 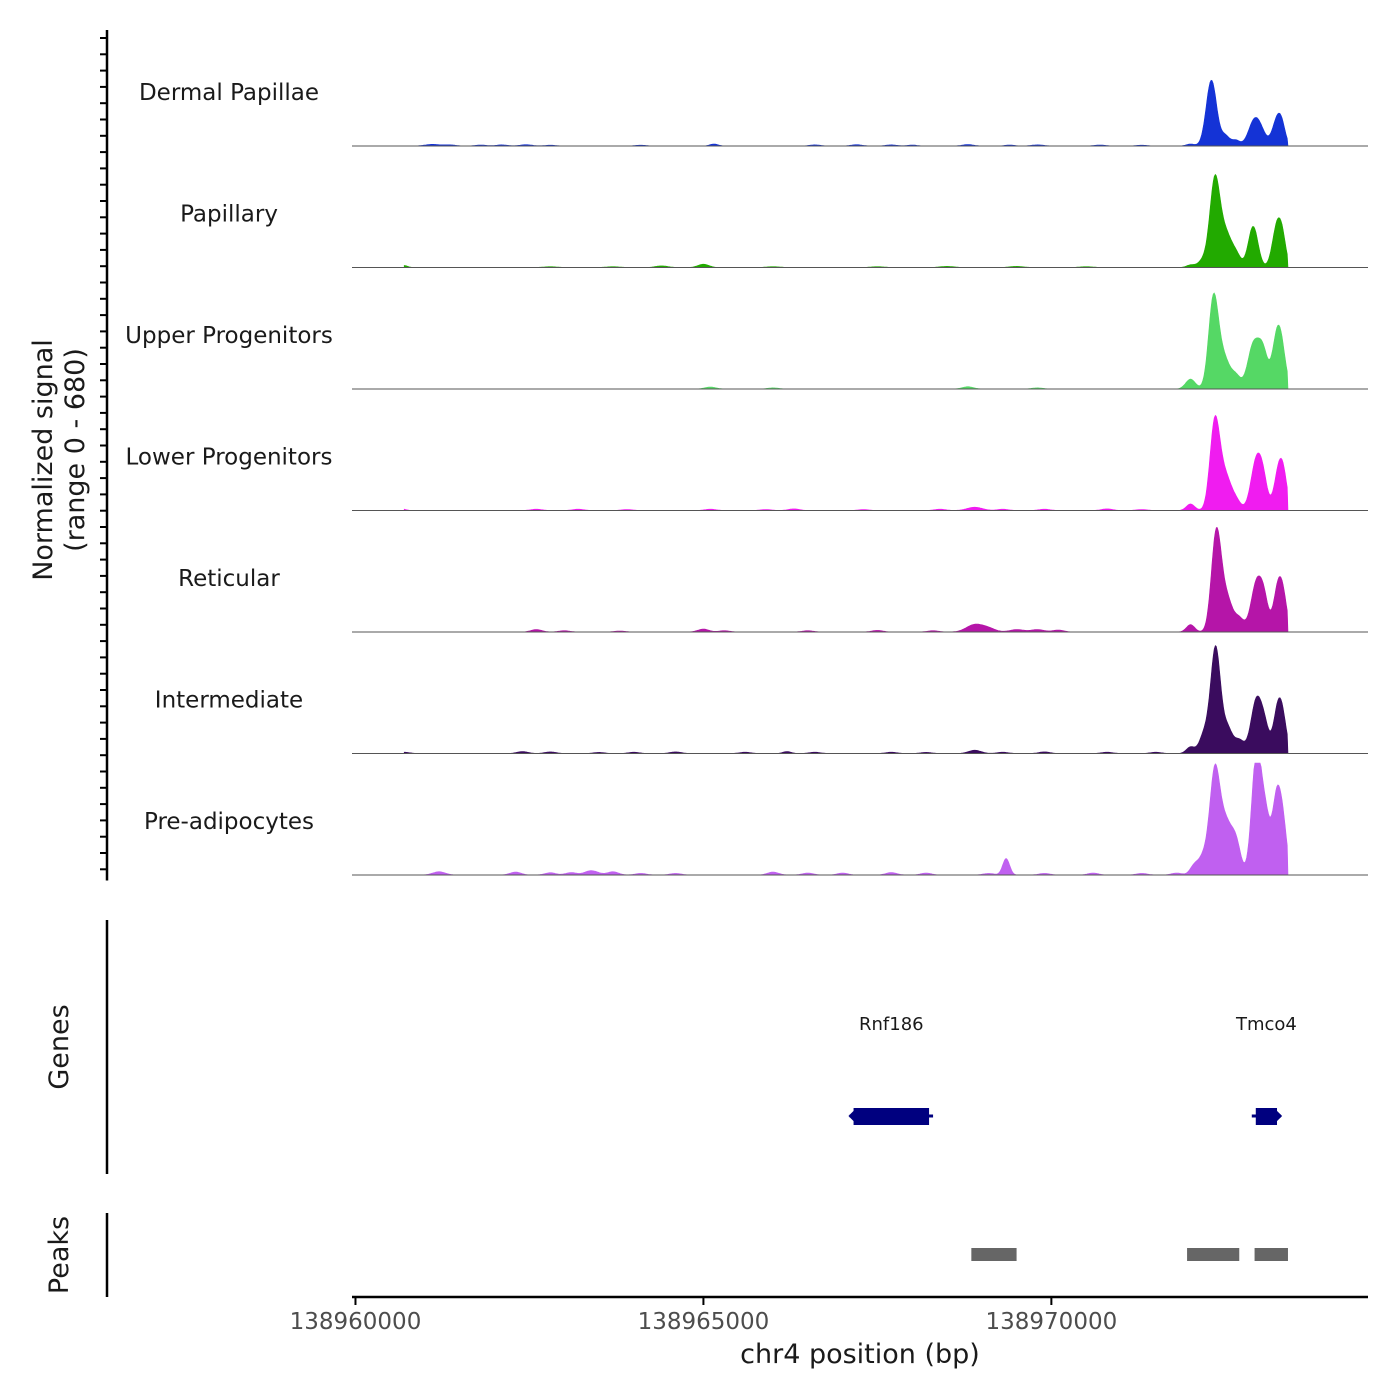 I want to click on gene-rnf186: Rnf186, so click(x=891, y=1069).